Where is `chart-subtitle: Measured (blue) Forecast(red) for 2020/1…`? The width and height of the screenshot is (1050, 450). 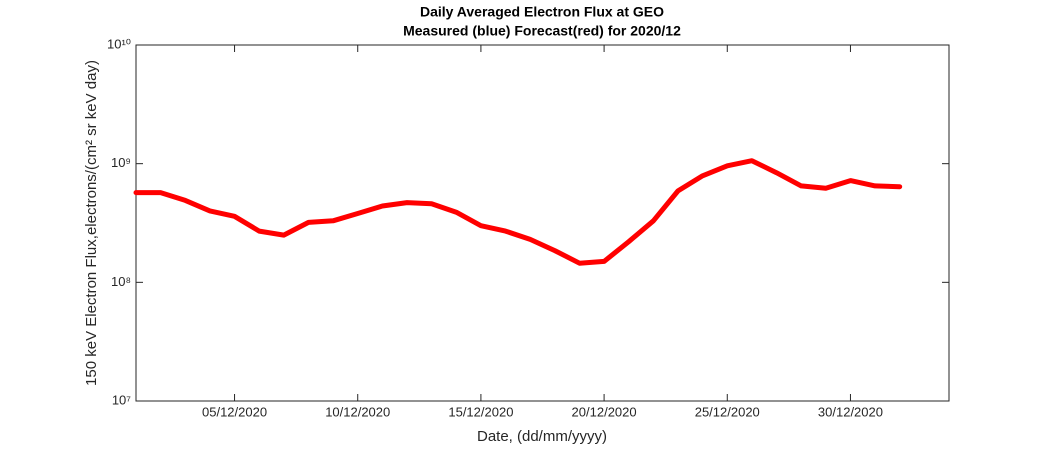
chart-subtitle: Measured (blue) Forecast(red) for 2020/1… is located at coordinates (542, 31).